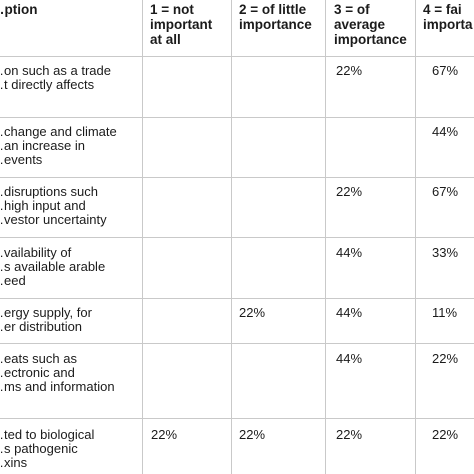  What do you see at coordinates (46, 319) in the screenshot?
I see `row-description: …ergy supply, for …er distribution` at bounding box center [46, 319].